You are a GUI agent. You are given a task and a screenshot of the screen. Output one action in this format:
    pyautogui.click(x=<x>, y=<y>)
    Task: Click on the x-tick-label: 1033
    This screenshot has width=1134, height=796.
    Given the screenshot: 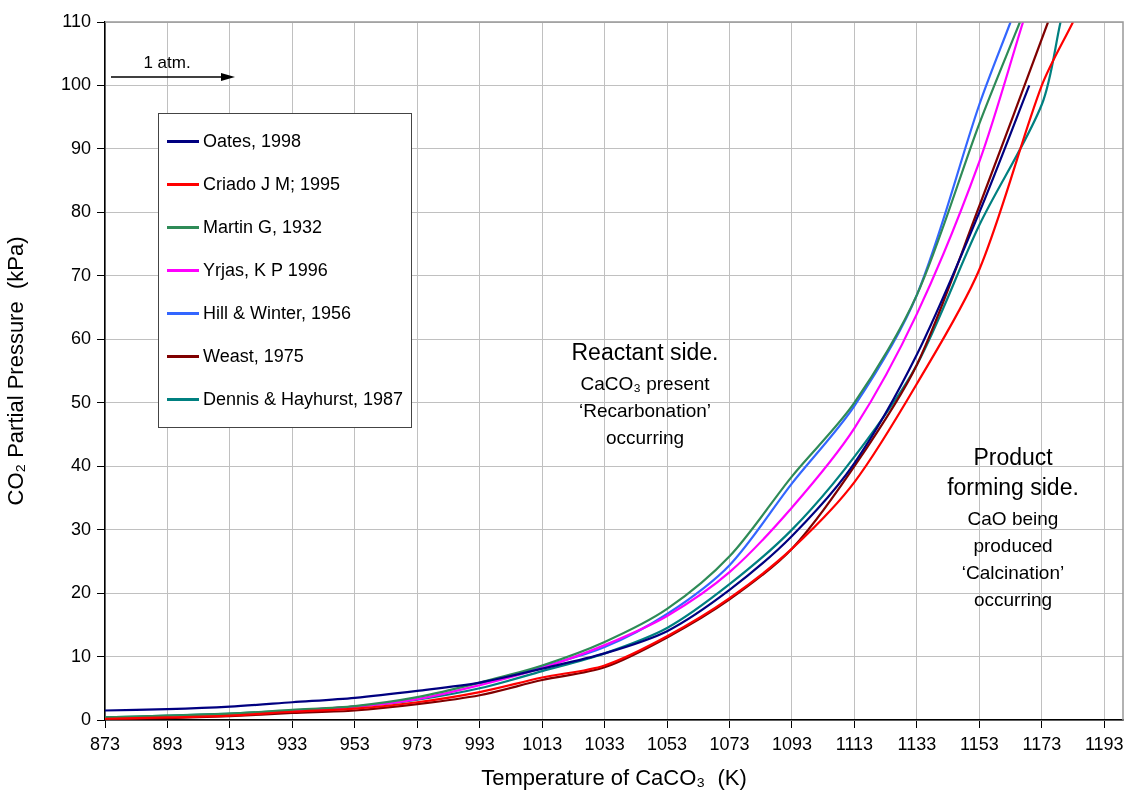 What is the action you would take?
    pyautogui.click(x=604, y=743)
    